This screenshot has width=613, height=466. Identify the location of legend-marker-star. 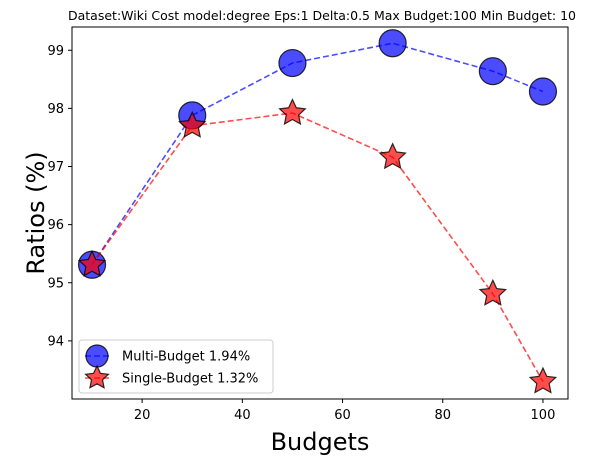
(97, 376).